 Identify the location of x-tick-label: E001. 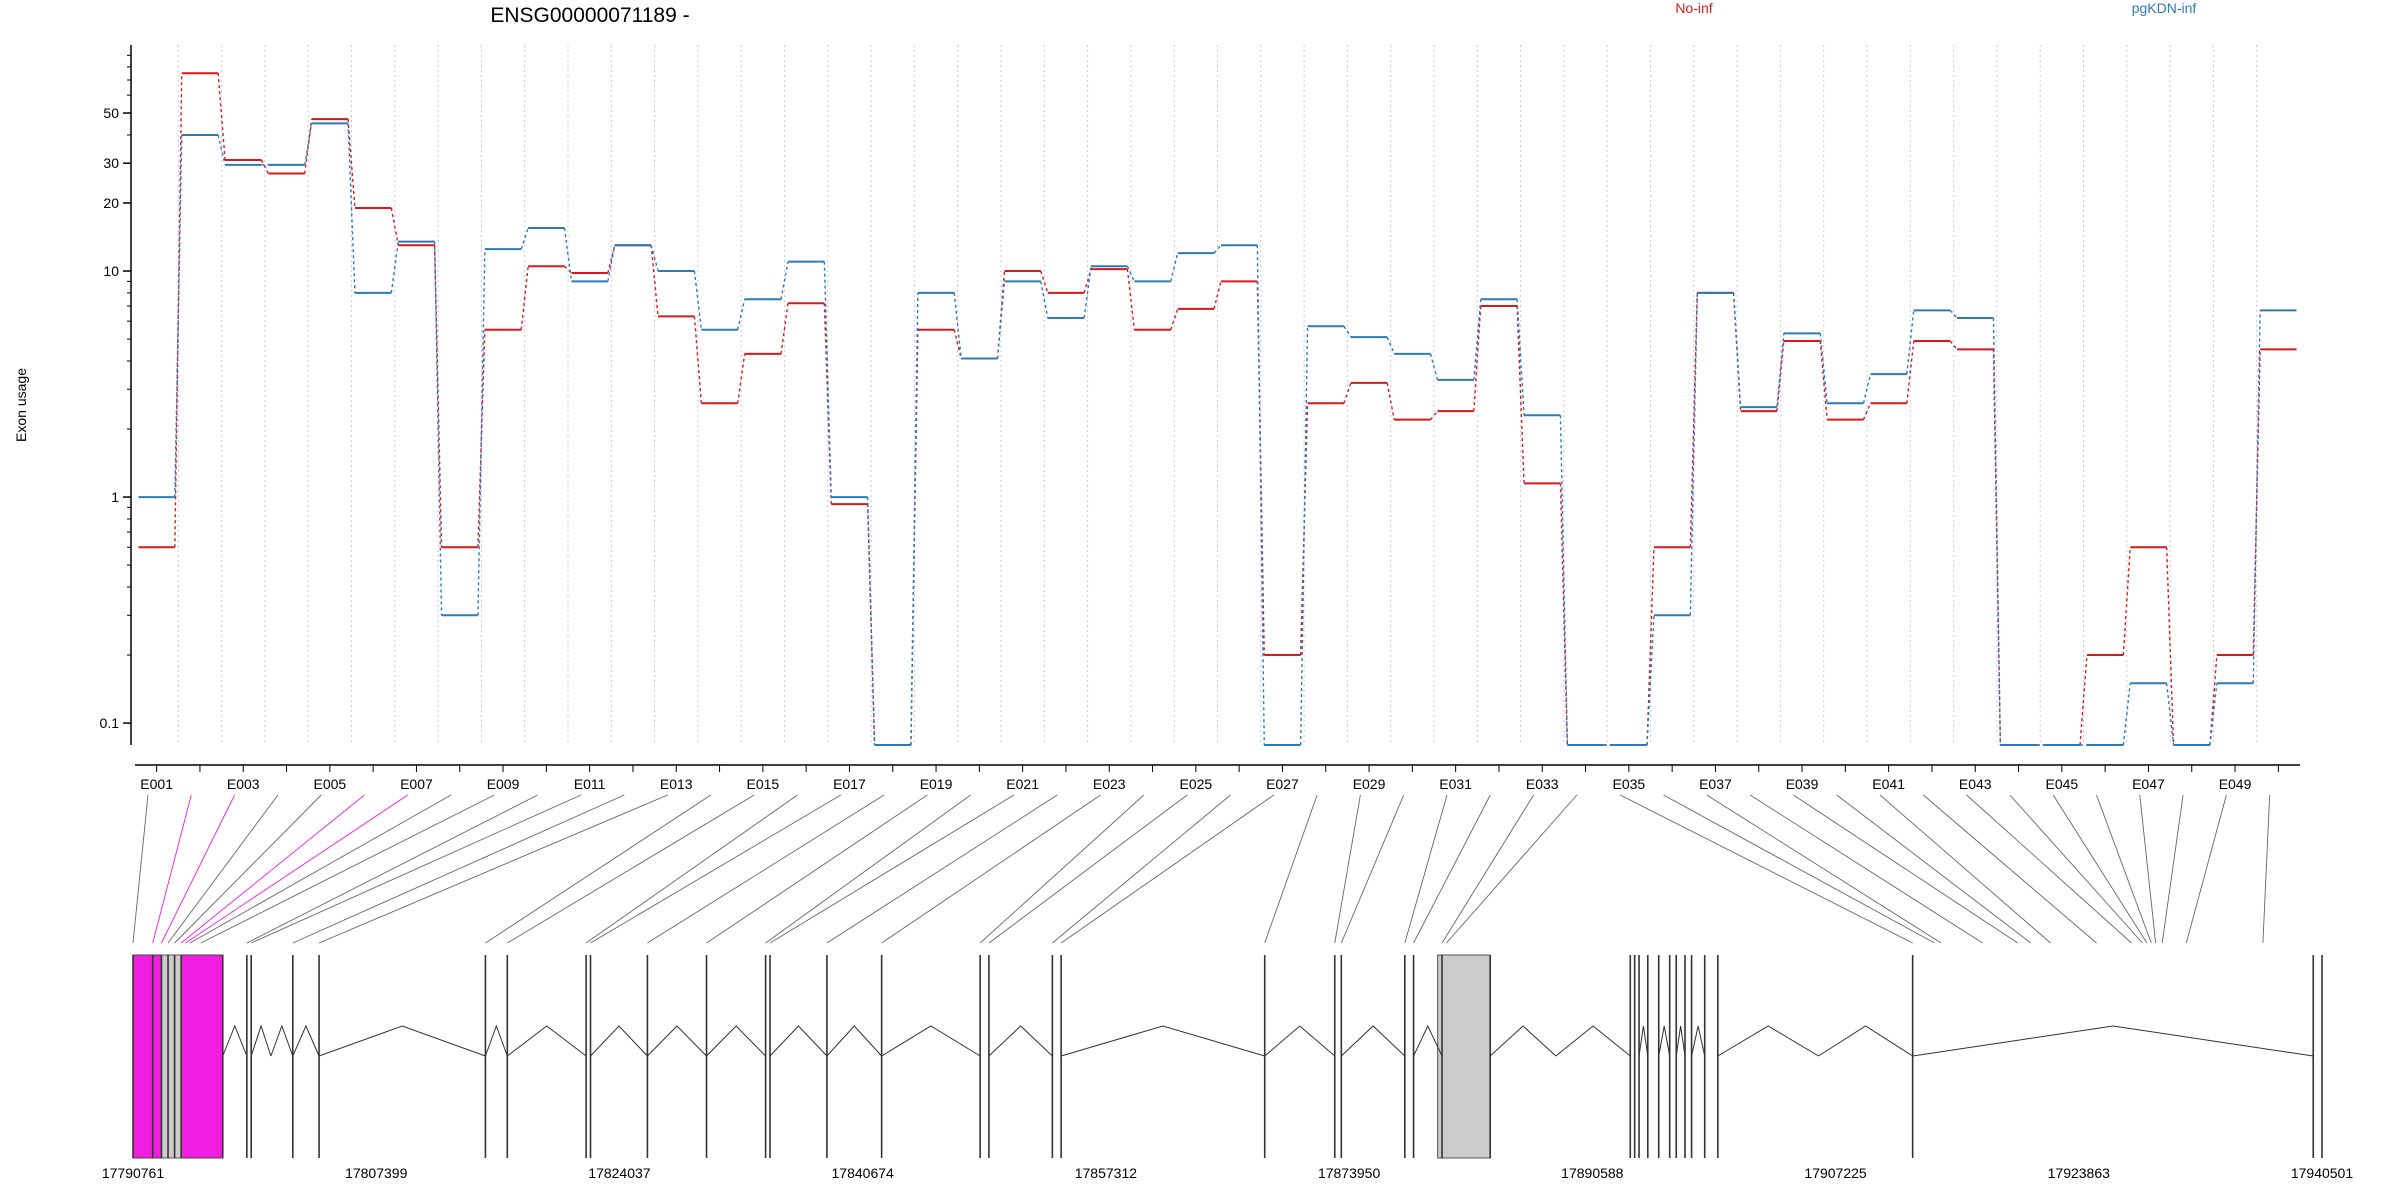
(156, 784).